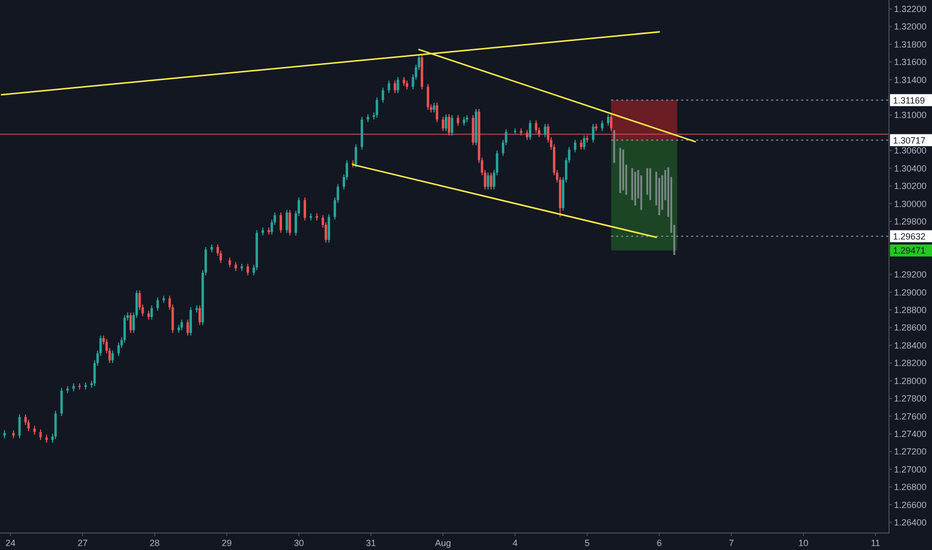  I want to click on y-tick-label: 1.28400, so click(910, 345).